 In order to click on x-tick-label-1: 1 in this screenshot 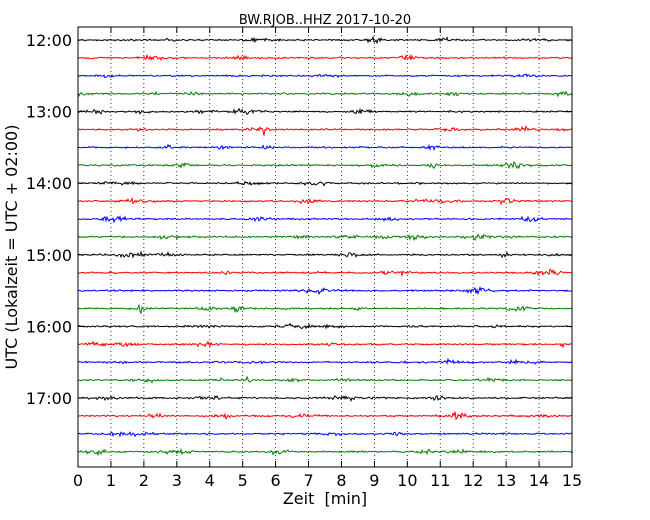, I will do `click(111, 480)`.